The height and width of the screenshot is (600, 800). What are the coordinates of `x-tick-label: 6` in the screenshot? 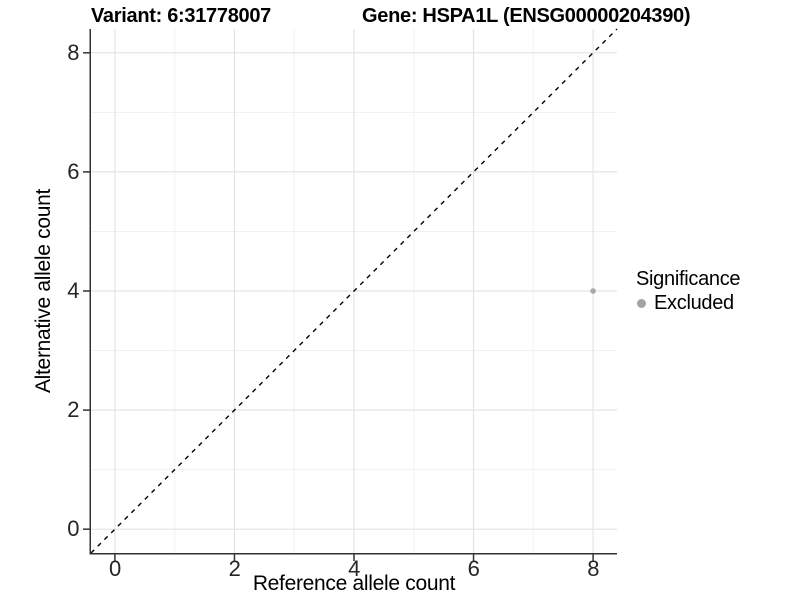 It's located at (473, 568).